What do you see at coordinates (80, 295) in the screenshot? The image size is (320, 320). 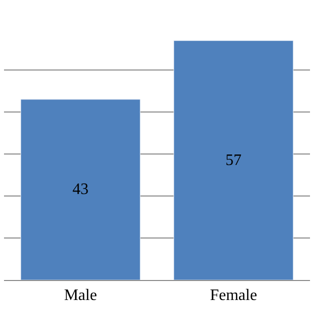 I see `x-tick-label: Male` at bounding box center [80, 295].